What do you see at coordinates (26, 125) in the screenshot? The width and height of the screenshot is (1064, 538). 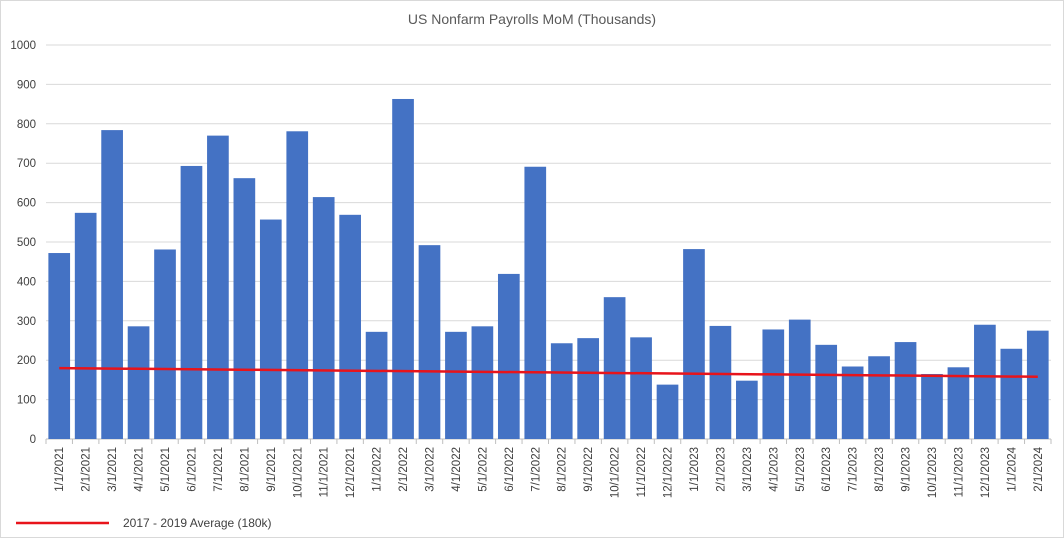 I see `y-tick-label: 800` at bounding box center [26, 125].